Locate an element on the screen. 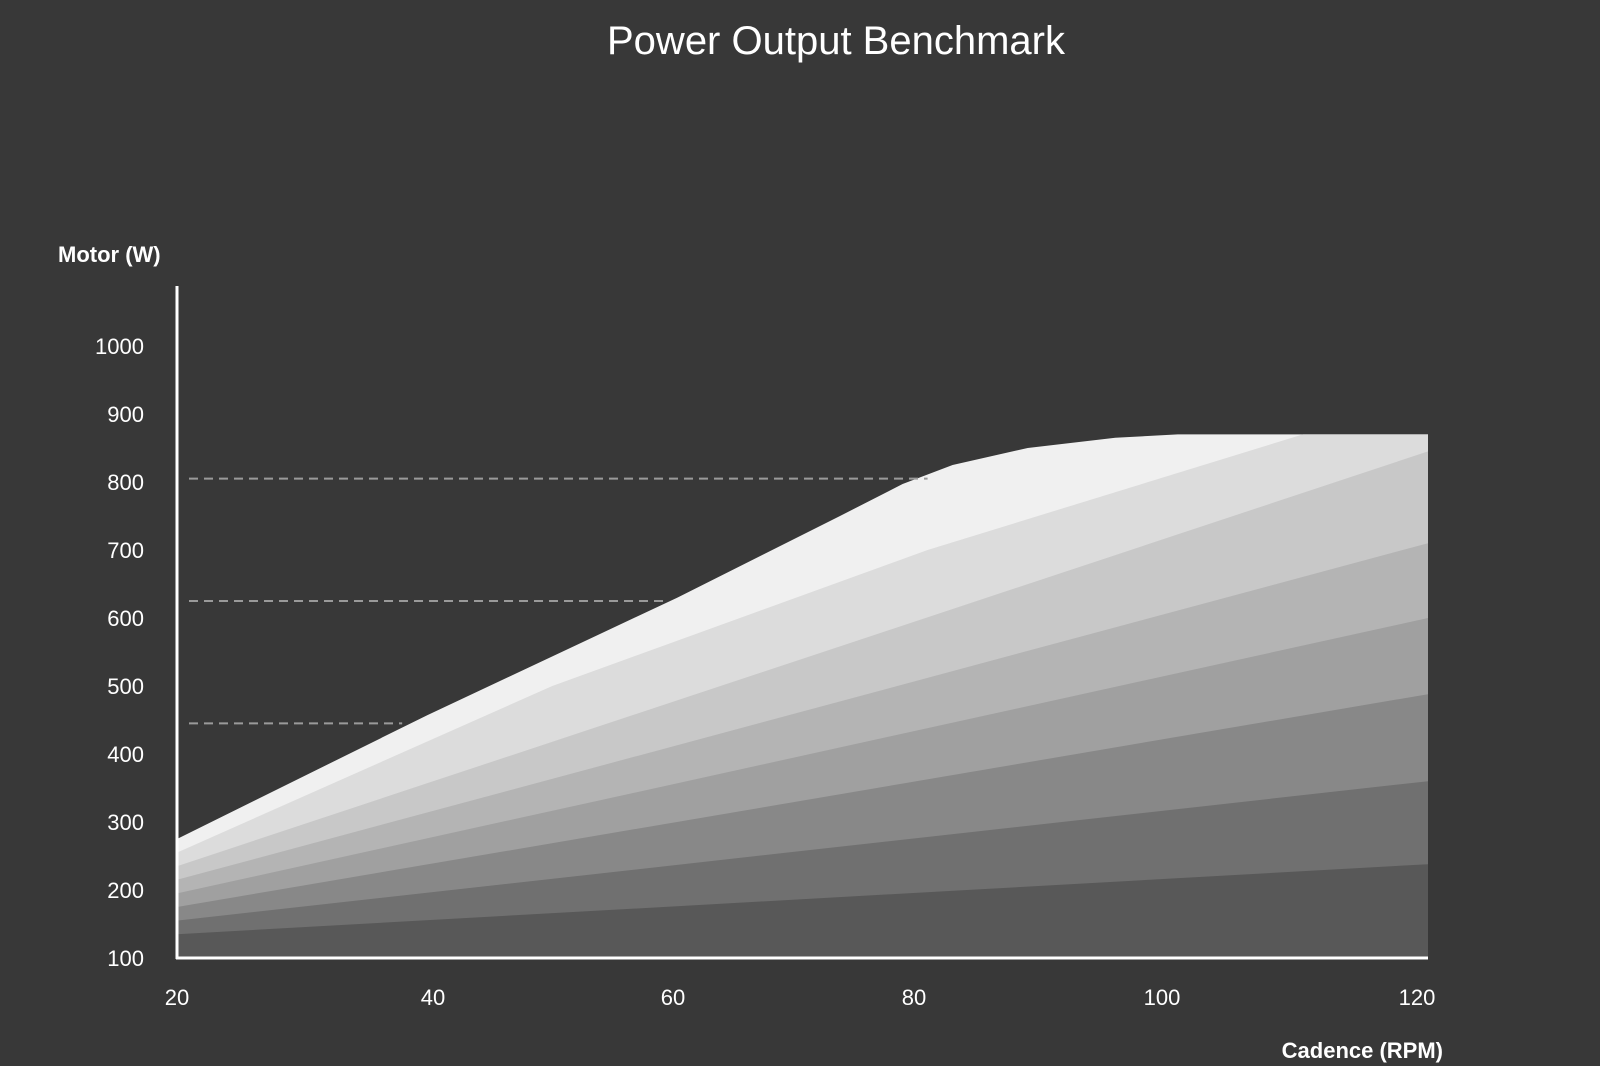 This screenshot has height=1066, width=1600. y-tick-label: 800 is located at coordinates (125, 482).